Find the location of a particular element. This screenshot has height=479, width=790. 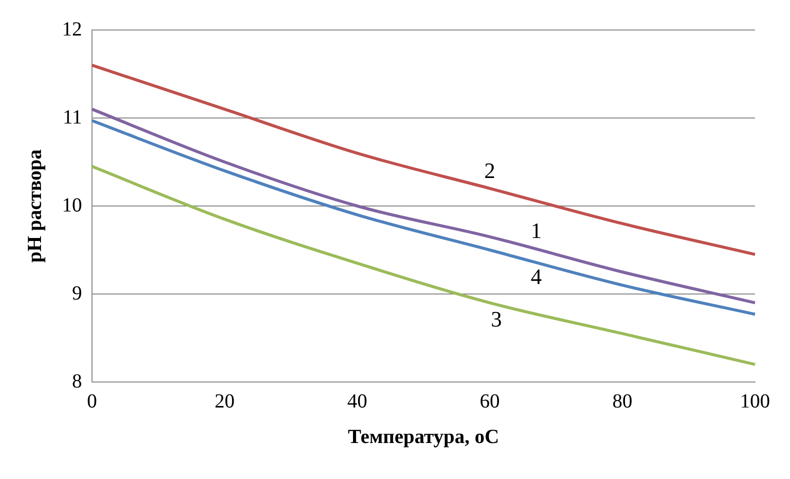

annotation: 4 is located at coordinates (536, 277).